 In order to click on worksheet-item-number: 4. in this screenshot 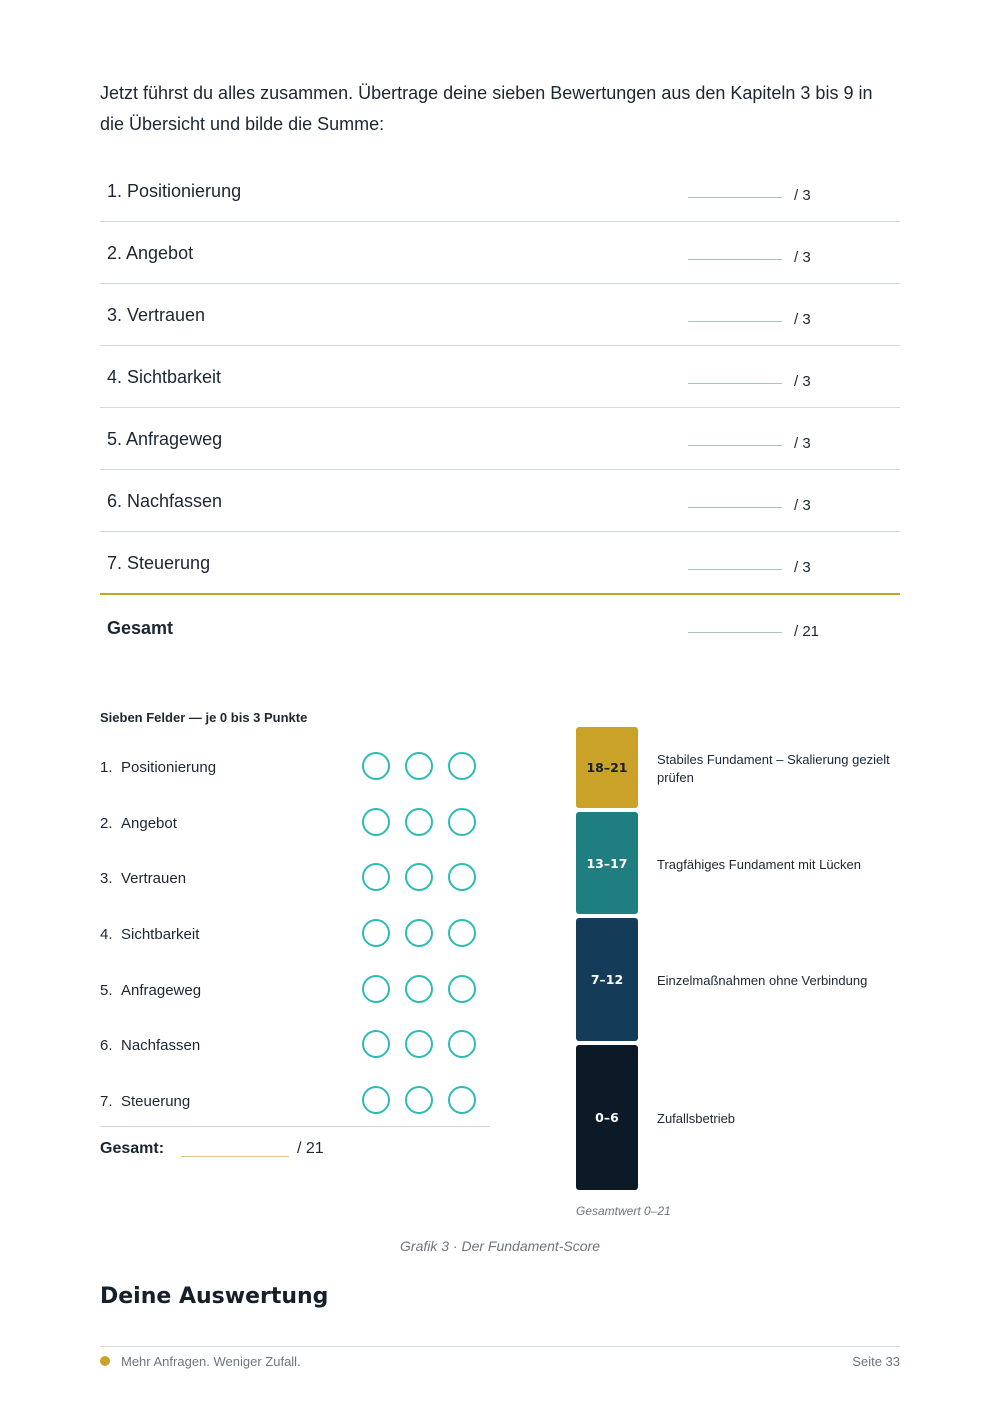, I will do `click(106, 935)`.